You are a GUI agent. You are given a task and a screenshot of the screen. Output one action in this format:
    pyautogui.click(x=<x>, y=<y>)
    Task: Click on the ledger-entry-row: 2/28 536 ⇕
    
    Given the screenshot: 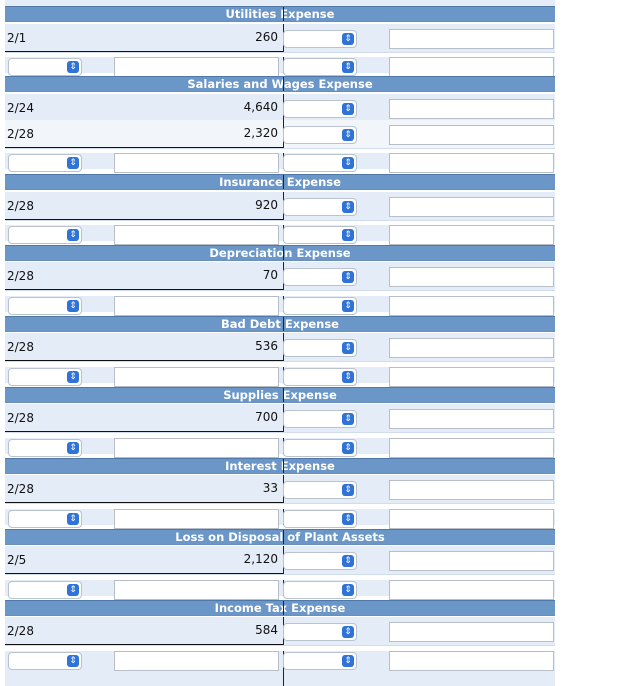 What is the action you would take?
    pyautogui.click(x=280, y=347)
    